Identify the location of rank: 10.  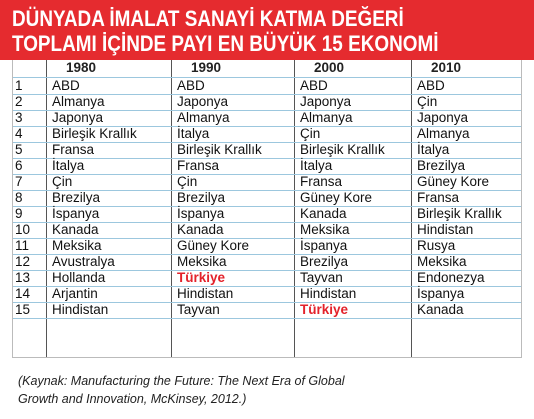
(23, 229).